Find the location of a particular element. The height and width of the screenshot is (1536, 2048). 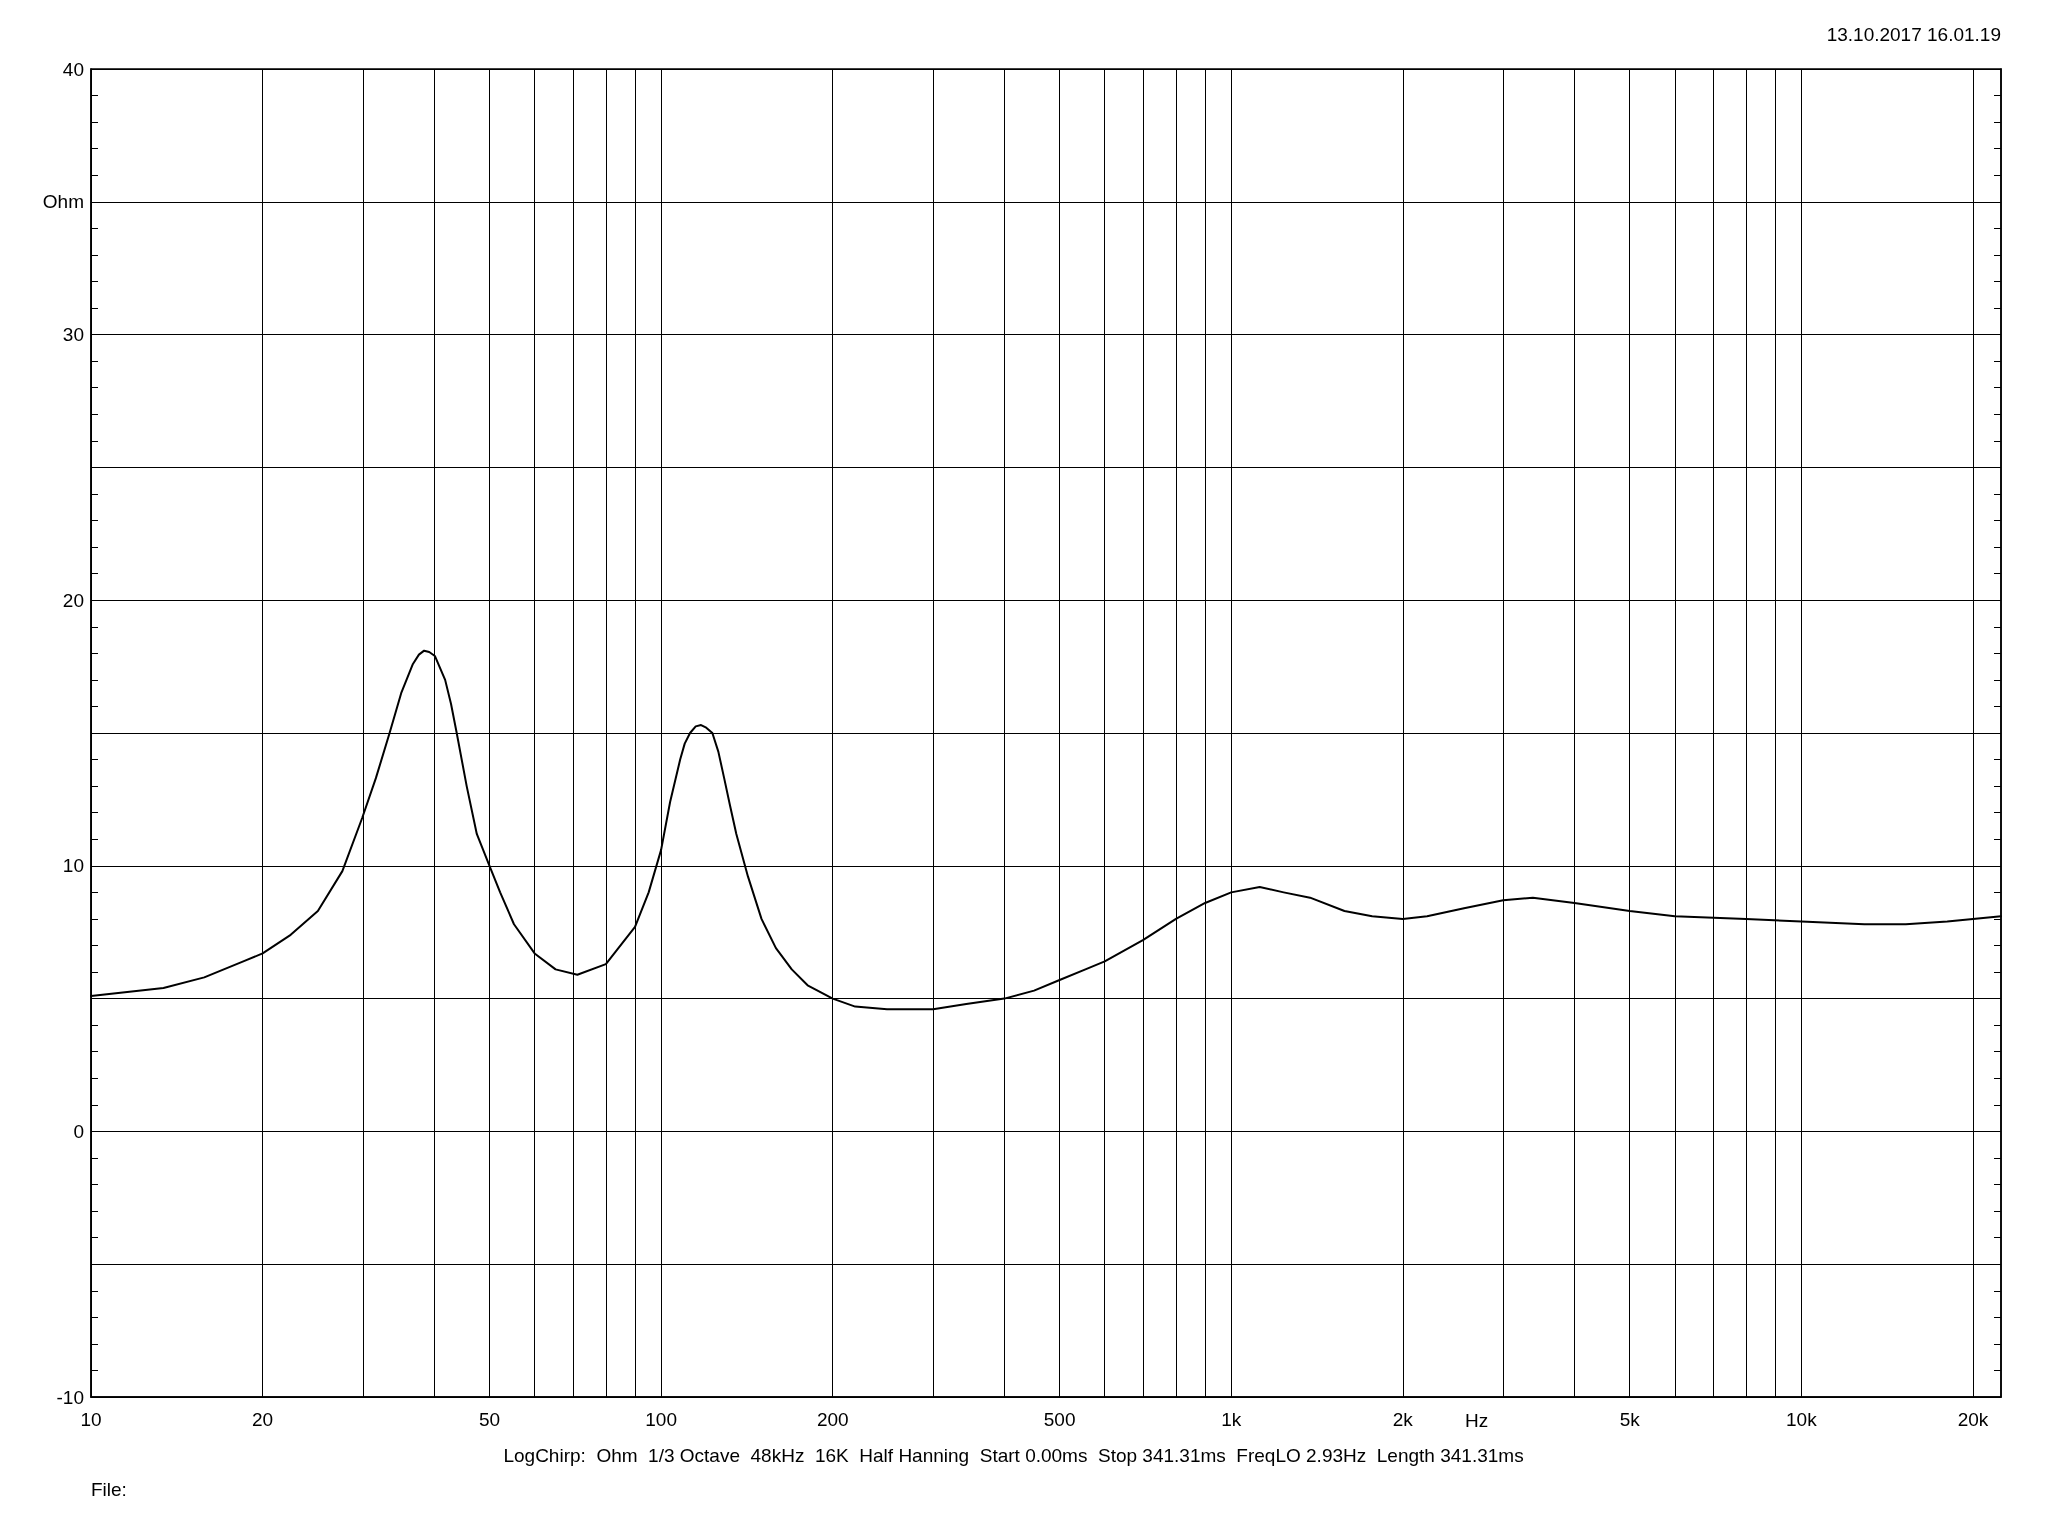

text: File: is located at coordinates (109, 1489).